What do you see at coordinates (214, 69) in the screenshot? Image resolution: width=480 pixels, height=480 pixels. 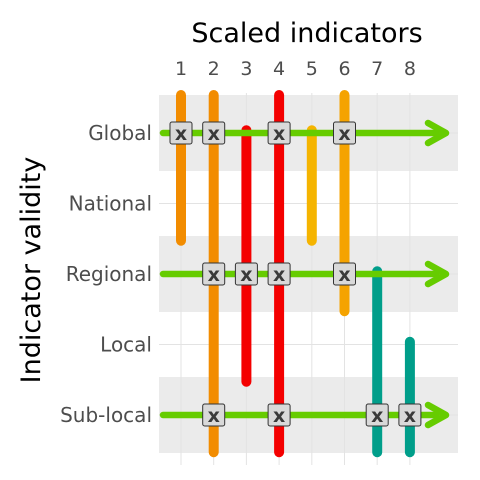 I see `x-tick-label: 2` at bounding box center [214, 69].